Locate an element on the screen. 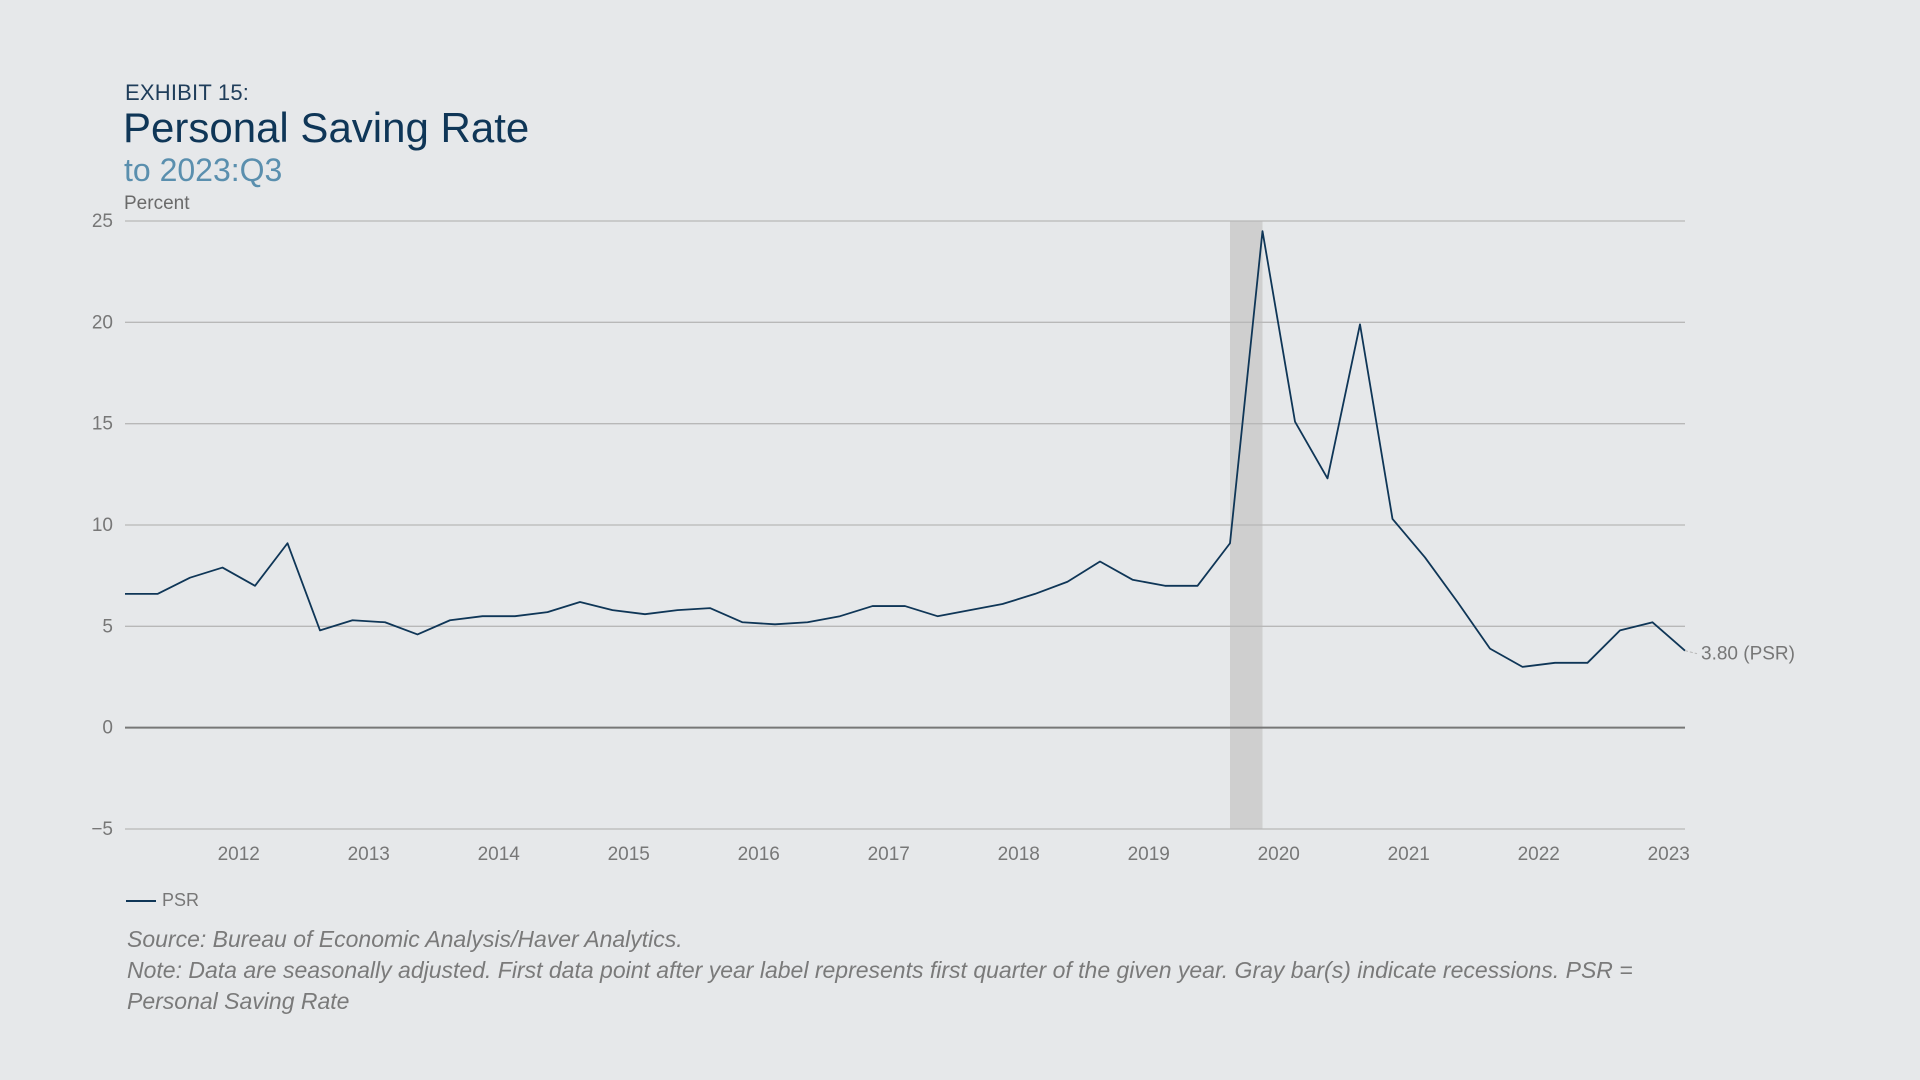  x-tick-label: 2016 is located at coordinates (759, 854).